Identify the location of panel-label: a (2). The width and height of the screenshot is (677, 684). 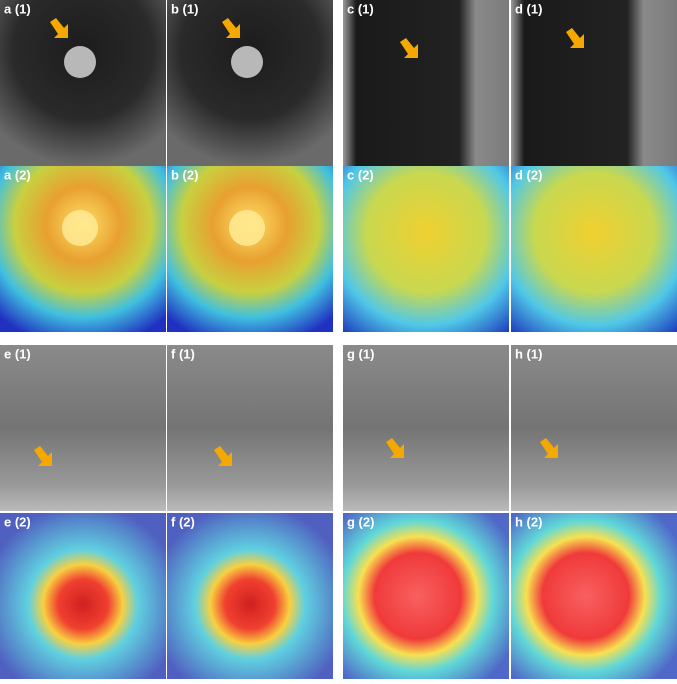
(17, 175).